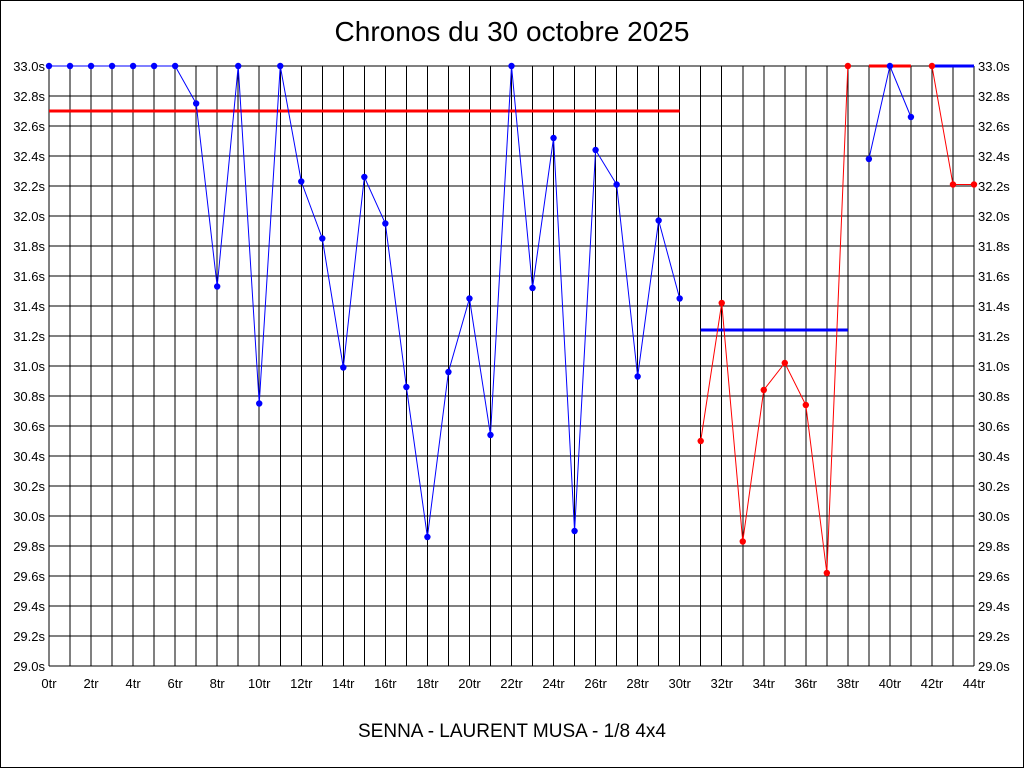  Describe the element at coordinates (29, 246) in the screenshot. I see `y-tick-label-left: 31.8s` at that location.